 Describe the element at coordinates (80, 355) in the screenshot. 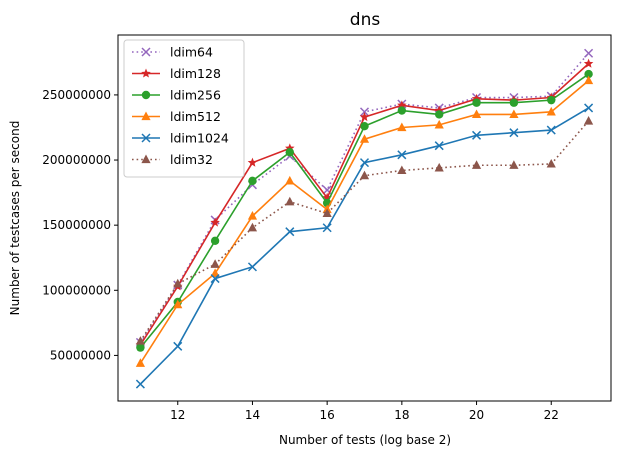

I see `y-tick-label: 50000000` at that location.